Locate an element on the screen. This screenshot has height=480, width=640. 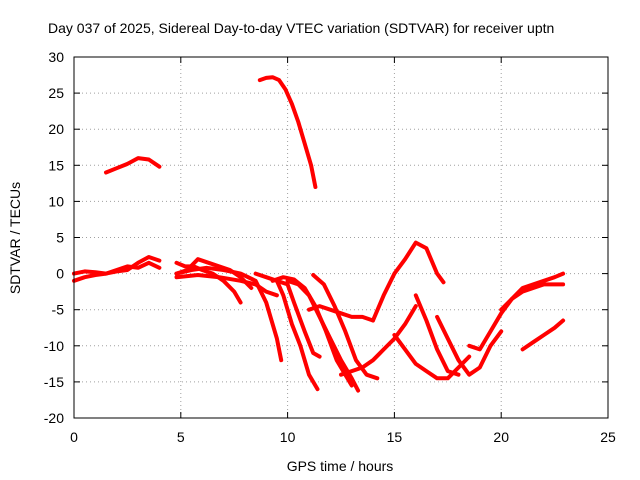
series-line-s04 is located at coordinates (117, 268).